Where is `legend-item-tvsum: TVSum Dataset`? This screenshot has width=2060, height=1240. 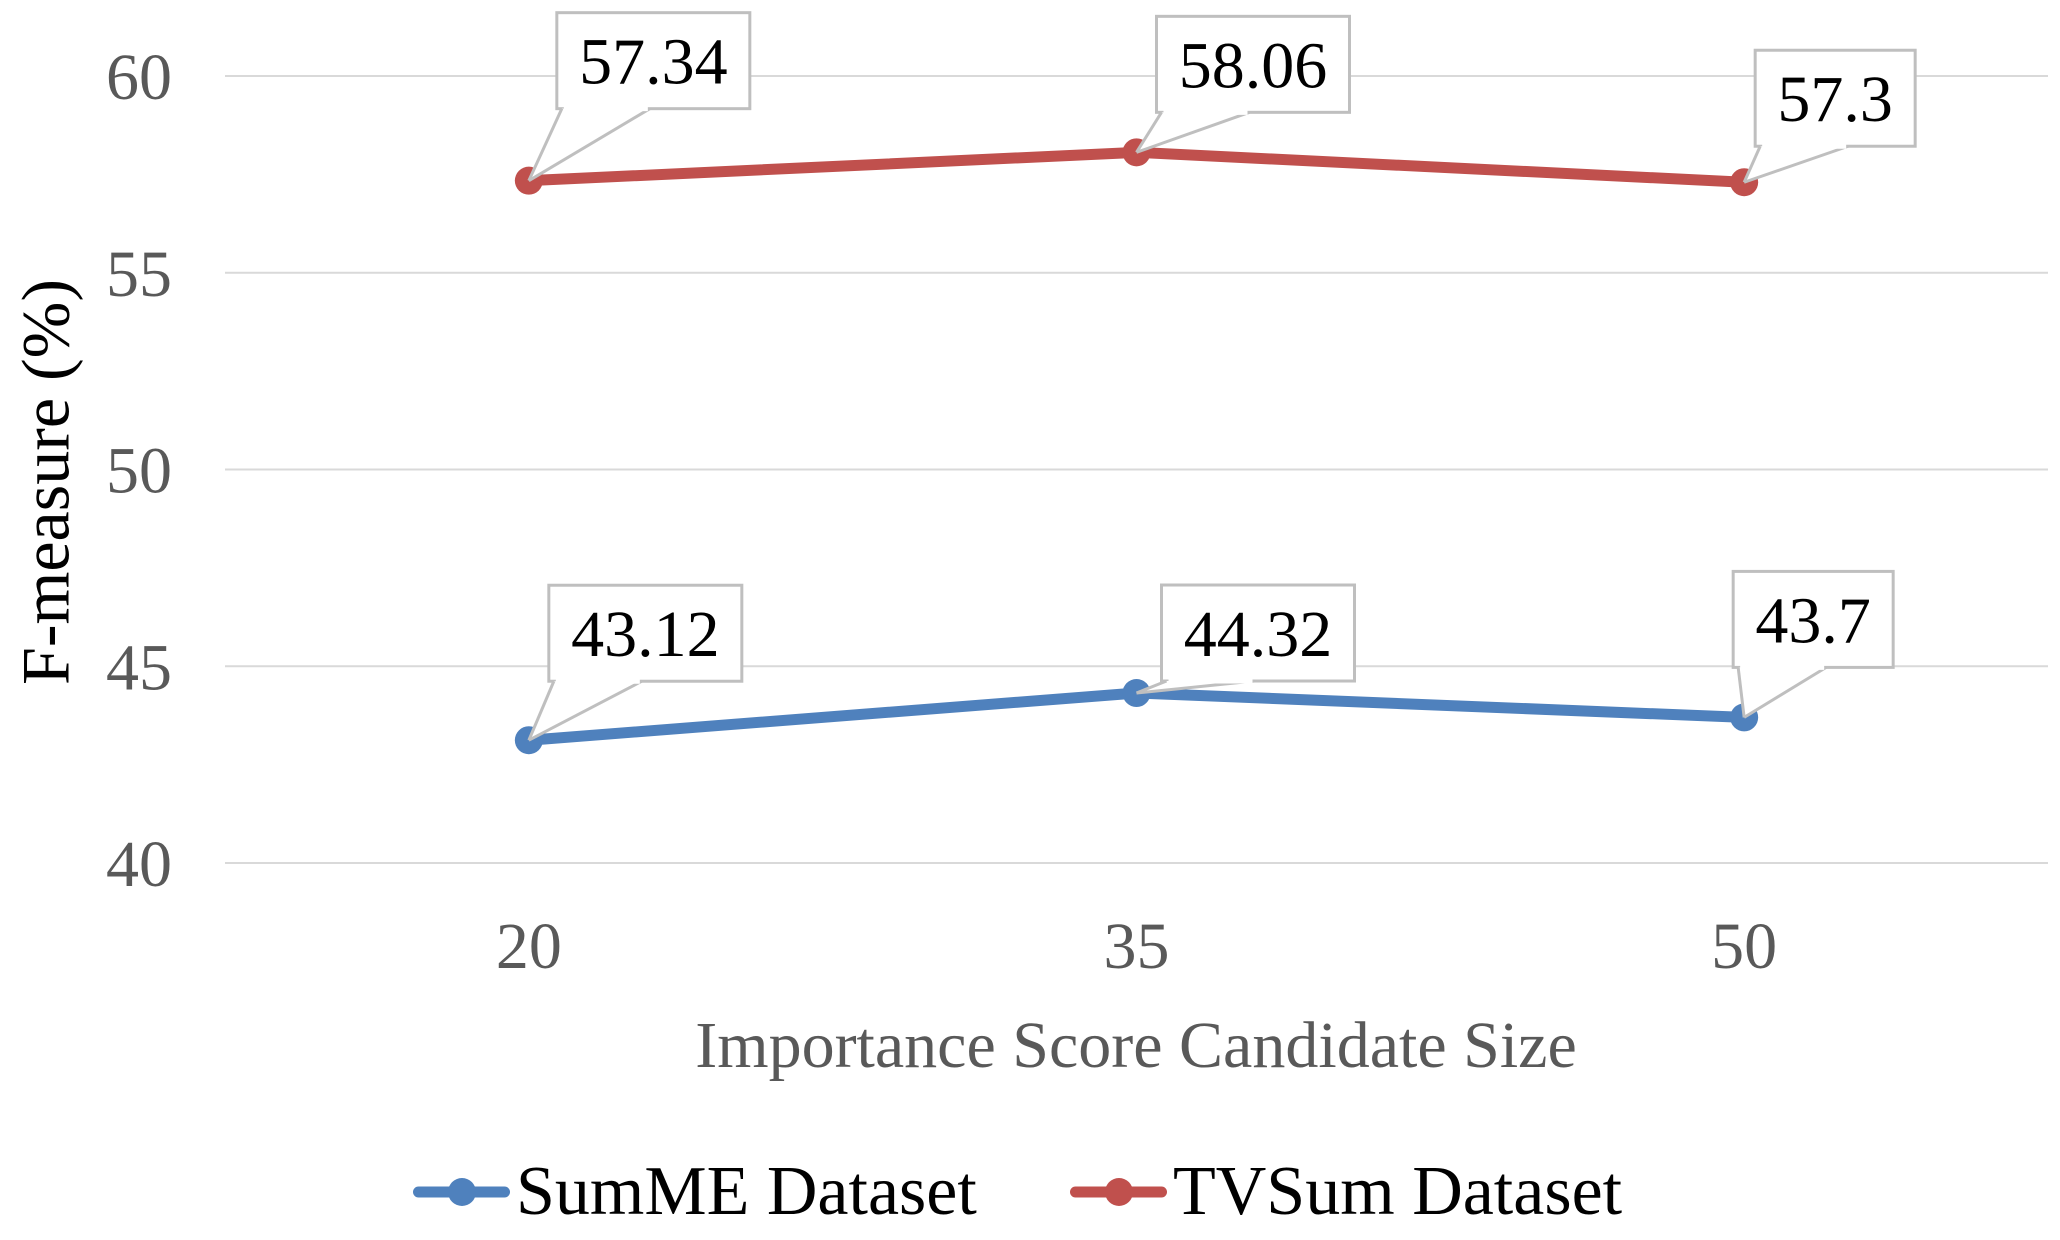 legend-item-tvsum: TVSum Dataset is located at coordinates (1346, 1191).